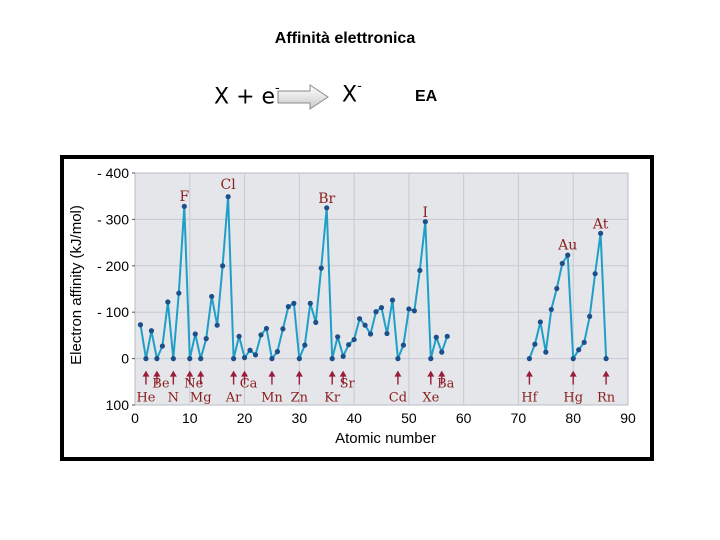 The height and width of the screenshot is (540, 720). Describe the element at coordinates (113, 312) in the screenshot. I see `y-tick-label: - 100` at that location.